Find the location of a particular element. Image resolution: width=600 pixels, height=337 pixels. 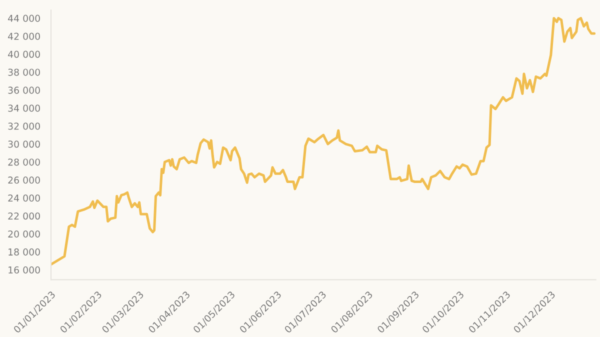

y-tick-label: 22 000 is located at coordinates (24, 216).